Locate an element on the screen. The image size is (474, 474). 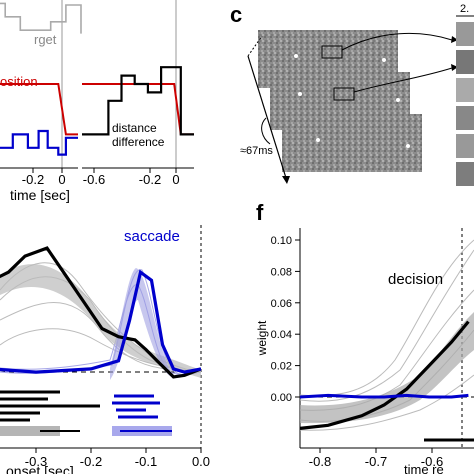
series-position is located at coordinates (39, 109).